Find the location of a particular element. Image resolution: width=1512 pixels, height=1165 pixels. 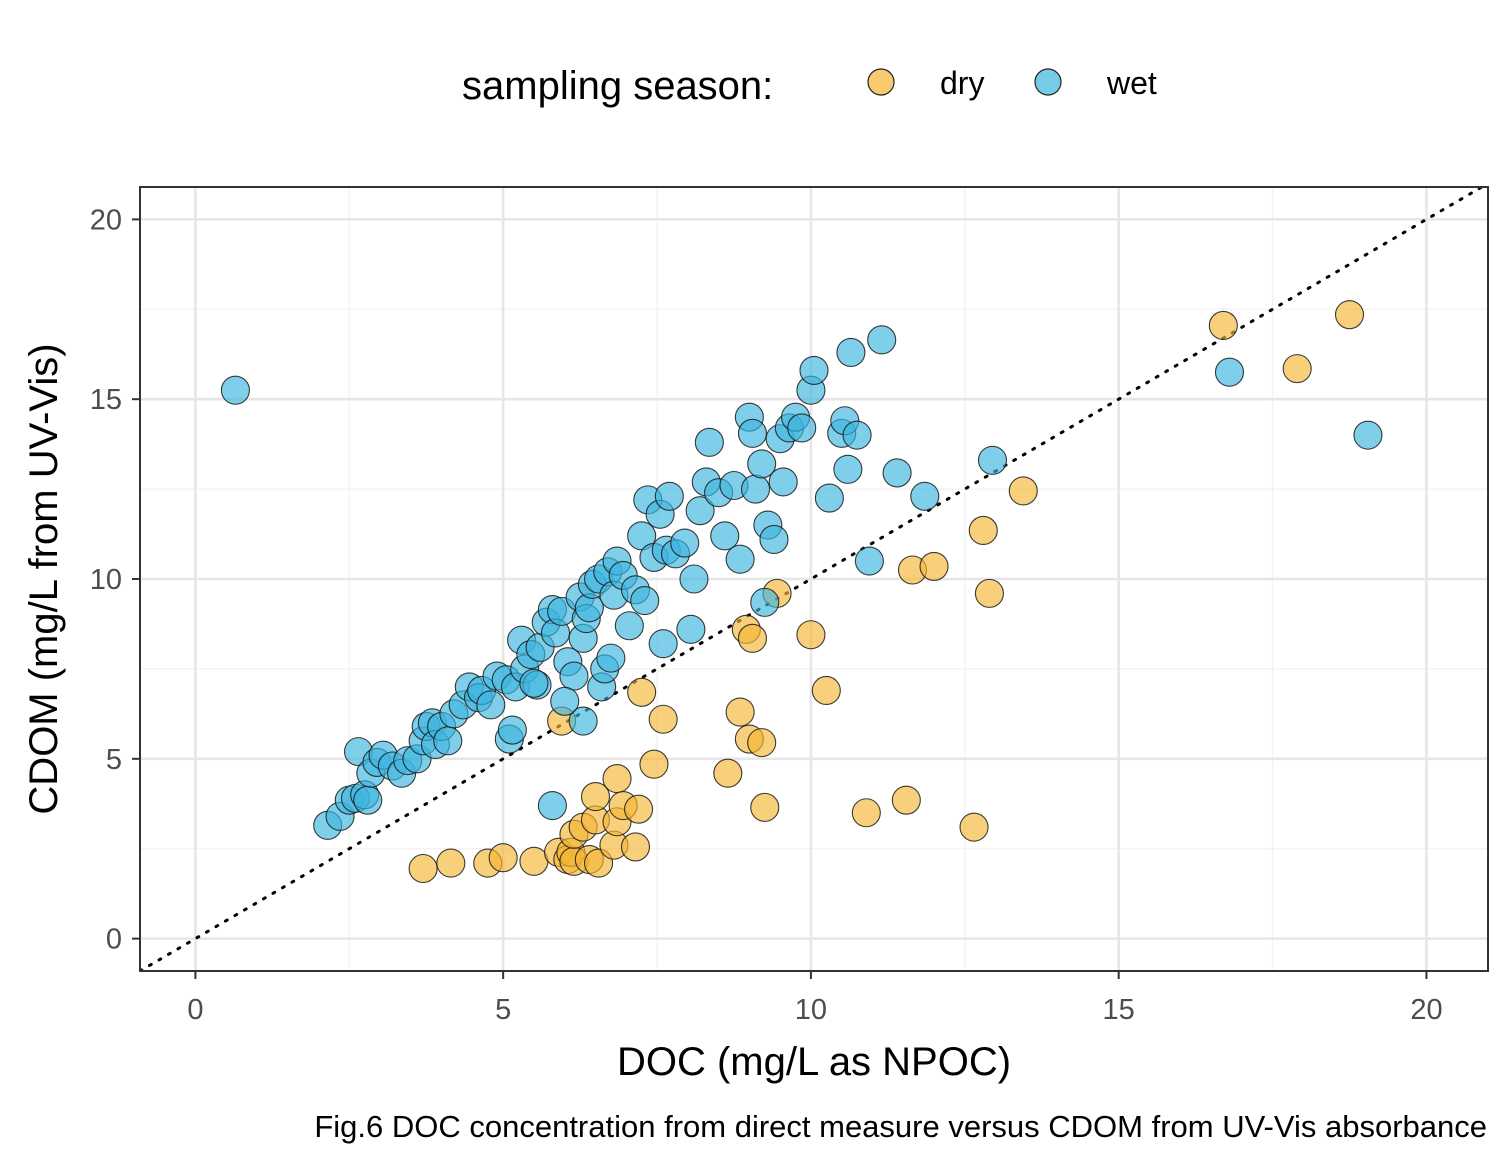

legend-key-dry is located at coordinates (881, 82).